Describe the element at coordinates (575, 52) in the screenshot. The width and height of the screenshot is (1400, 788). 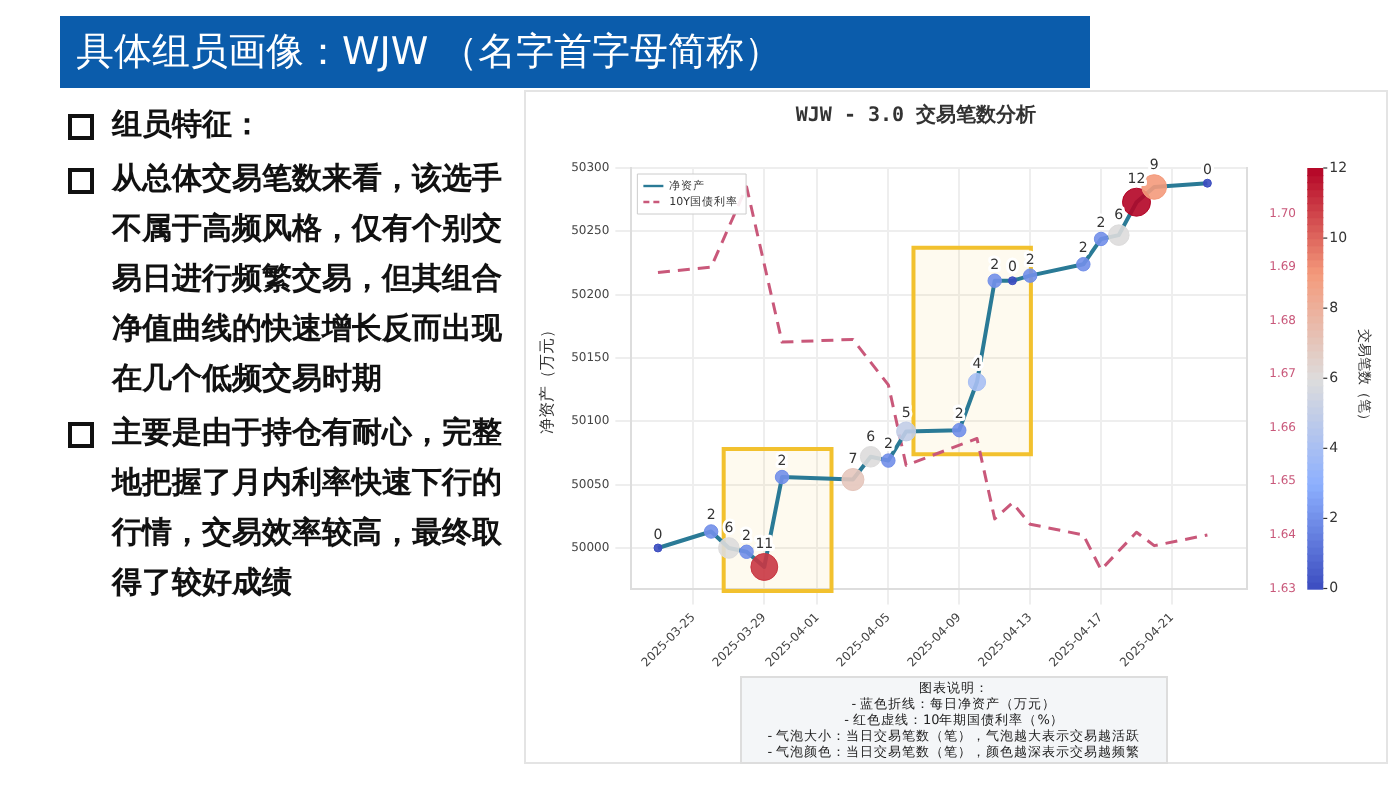
I see `text: 具体组员画像：WJW （名字首字母简称）` at that location.